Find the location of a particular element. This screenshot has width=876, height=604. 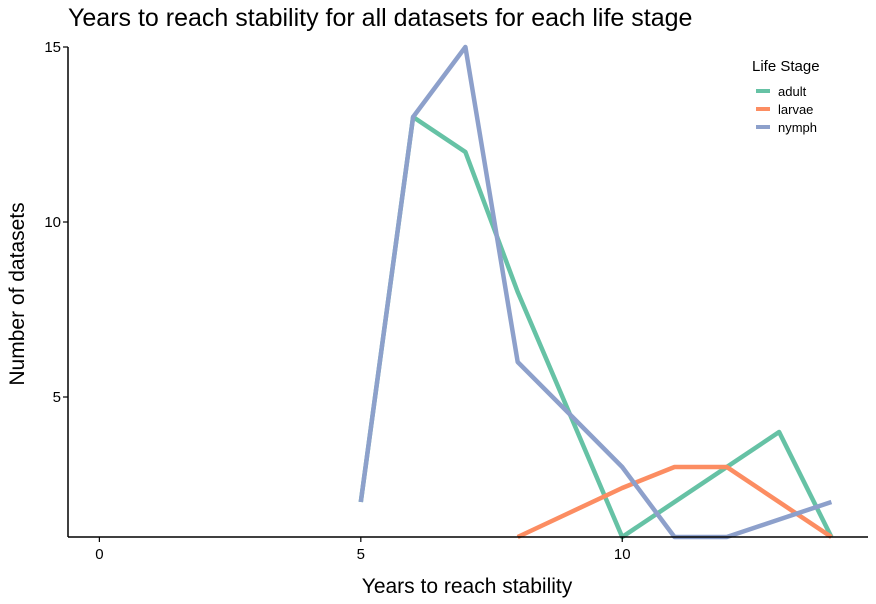

x-axis-title: Years to reach stability is located at coordinates (467, 586).